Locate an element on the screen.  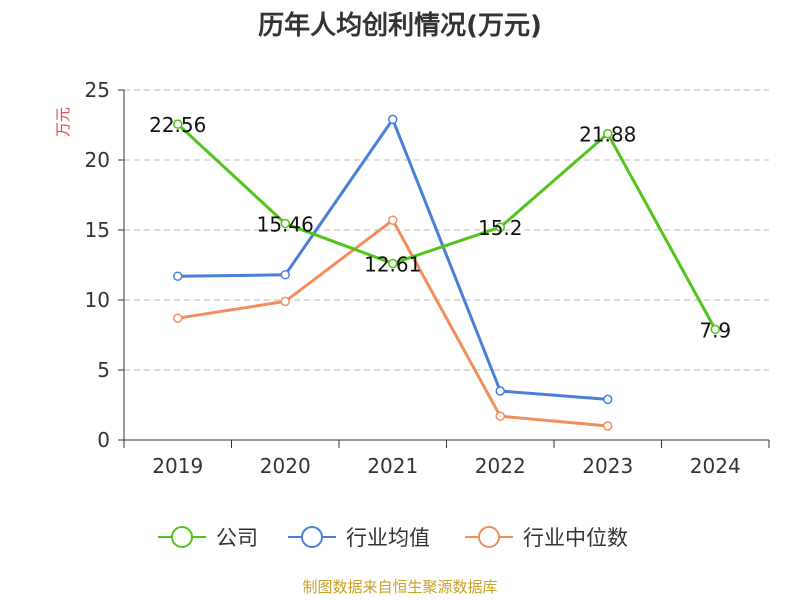
source-note: 制图数据来自恒生聚源数据库 is located at coordinates (399, 587).